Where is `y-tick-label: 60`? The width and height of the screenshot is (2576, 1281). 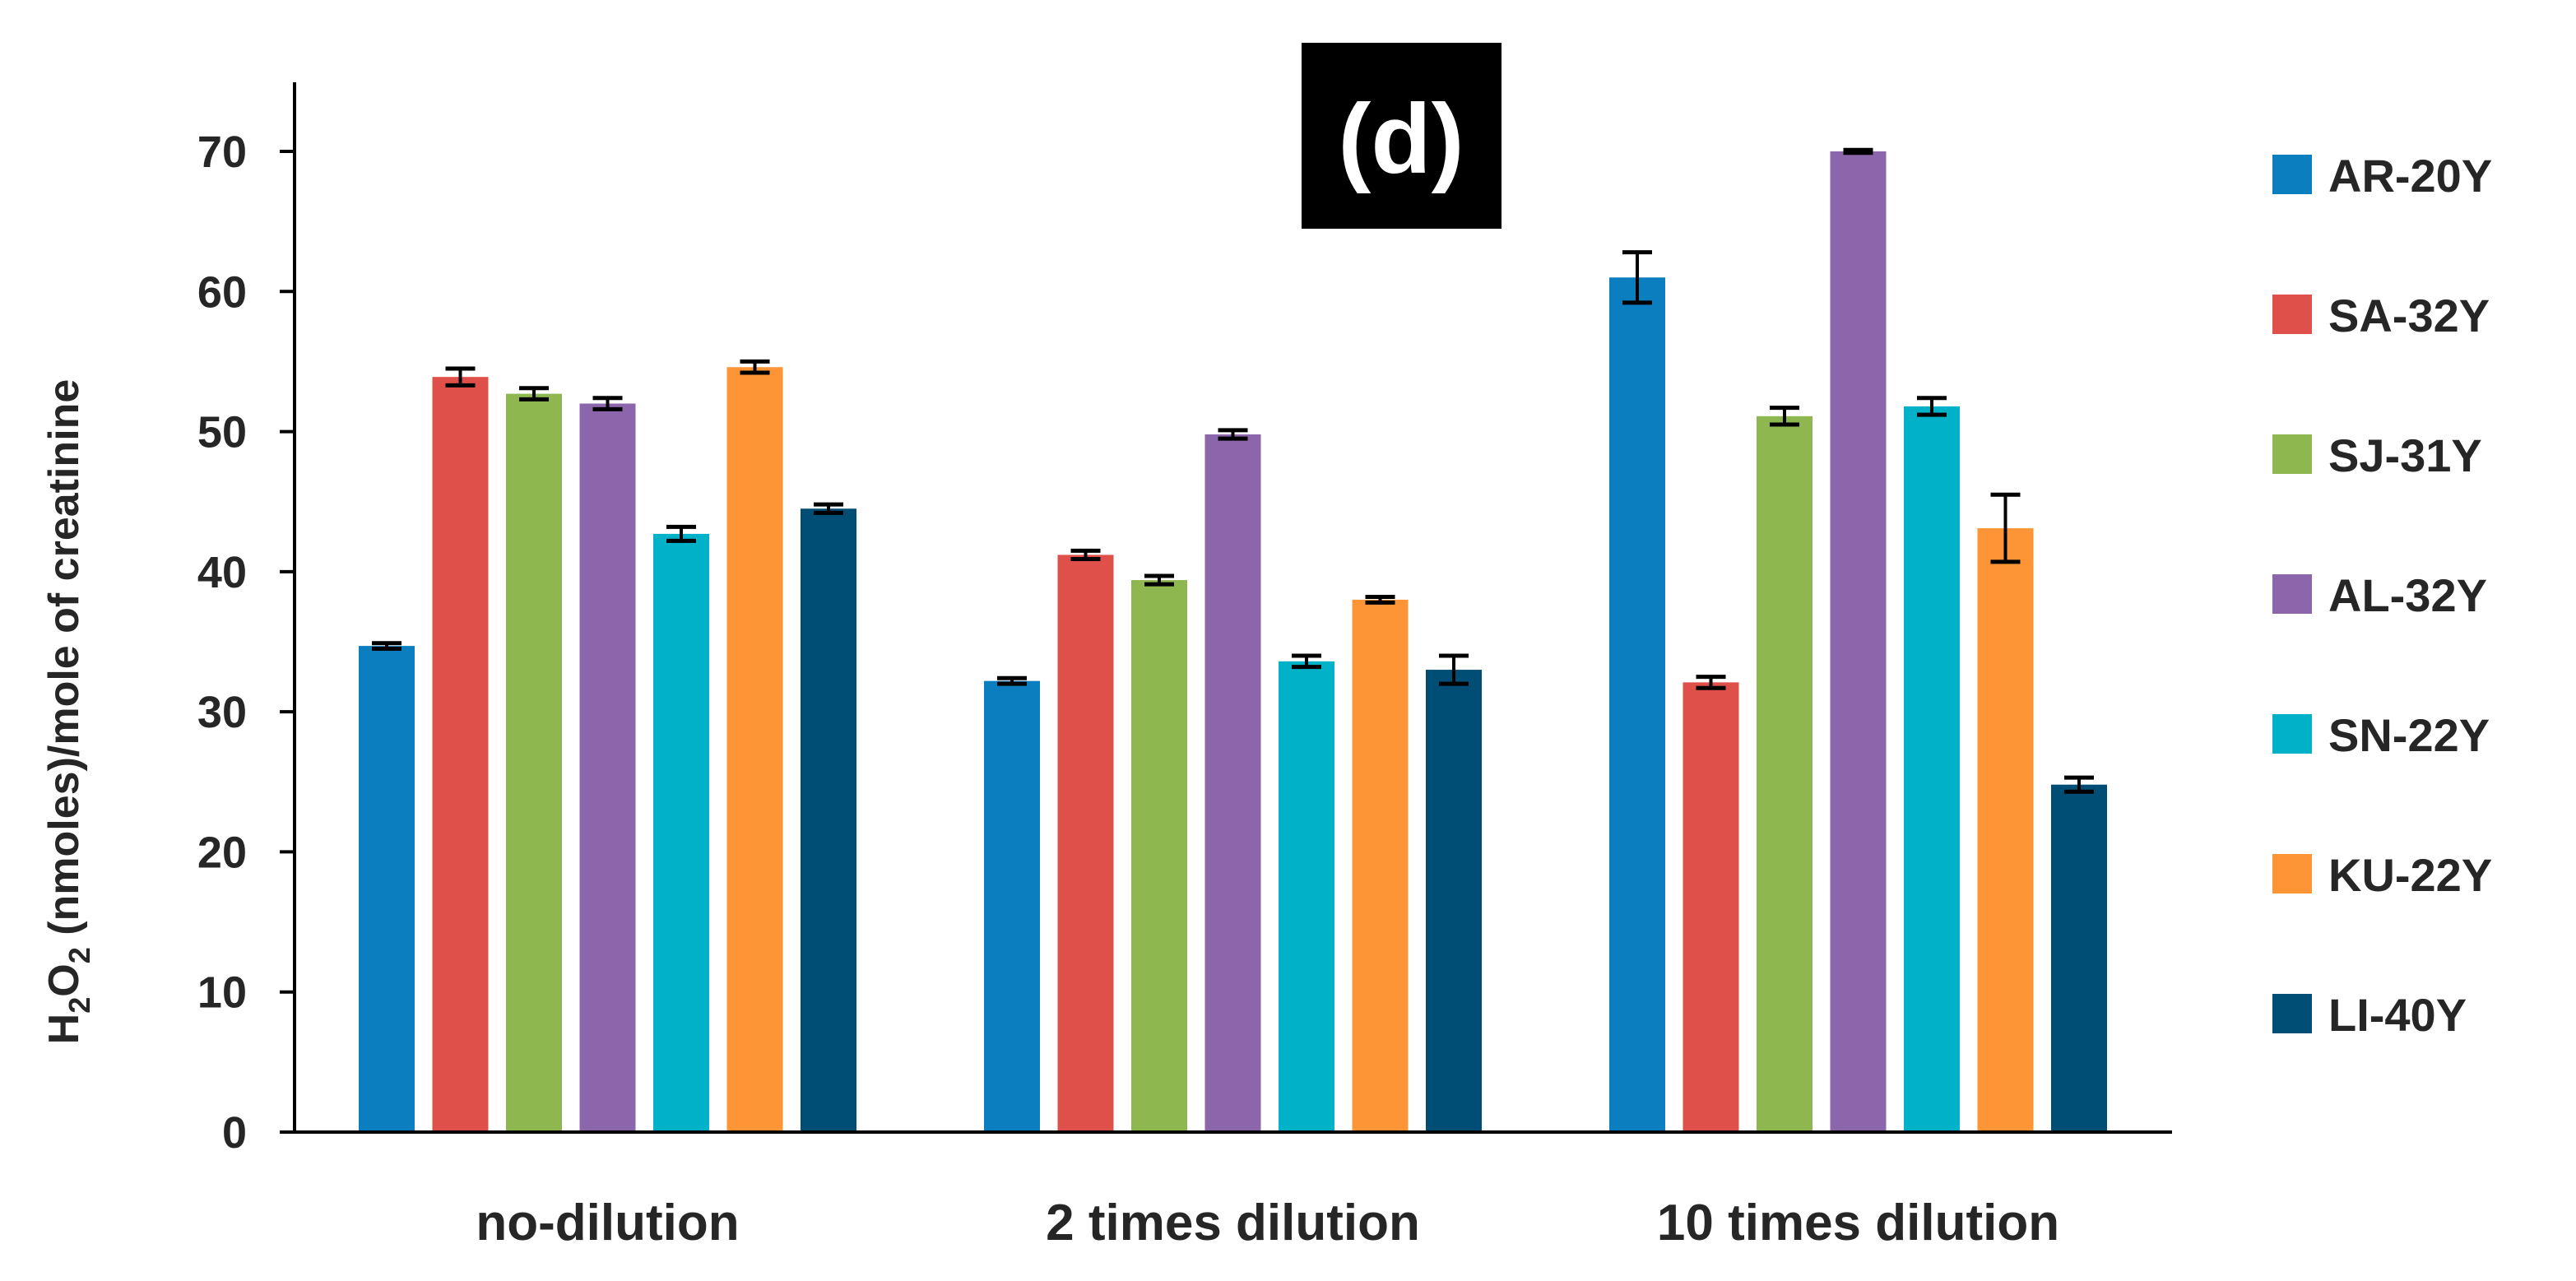 y-tick-label: 60 is located at coordinates (222, 292).